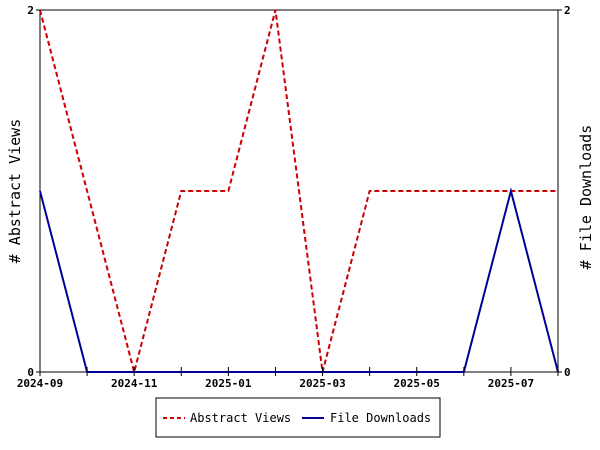 This screenshot has height=450, width=600. What do you see at coordinates (240, 418) in the screenshot?
I see `legend-label-abstract-views: Abstract Views` at bounding box center [240, 418].